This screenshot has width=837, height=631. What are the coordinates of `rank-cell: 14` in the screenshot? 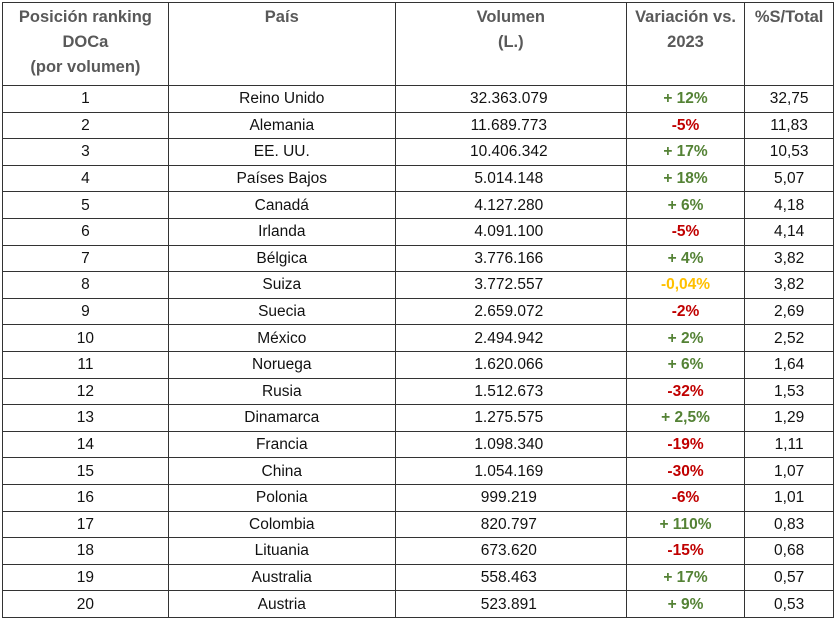 It's located at (85, 444).